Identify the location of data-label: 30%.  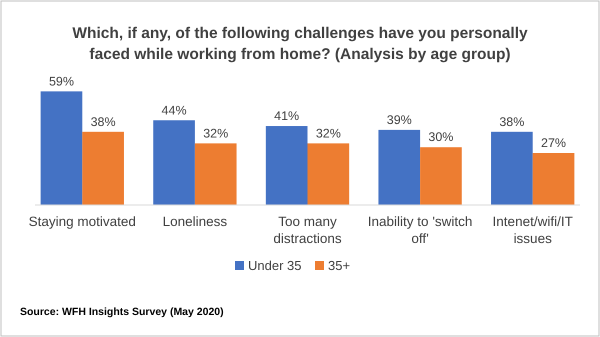
(441, 137).